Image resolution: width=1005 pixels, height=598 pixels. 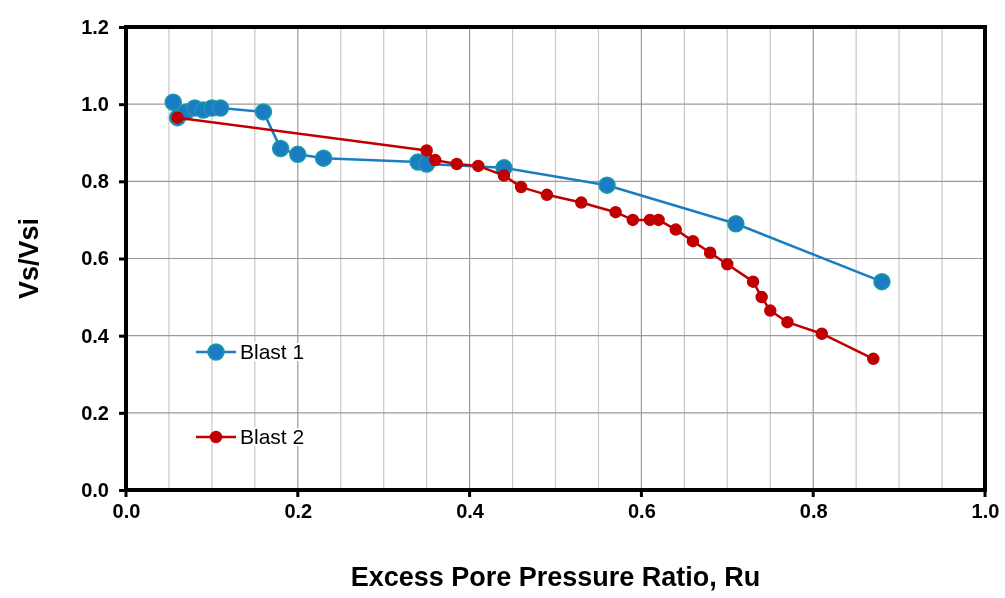 I want to click on y-tick-label: 0.2, so click(x=95, y=412).